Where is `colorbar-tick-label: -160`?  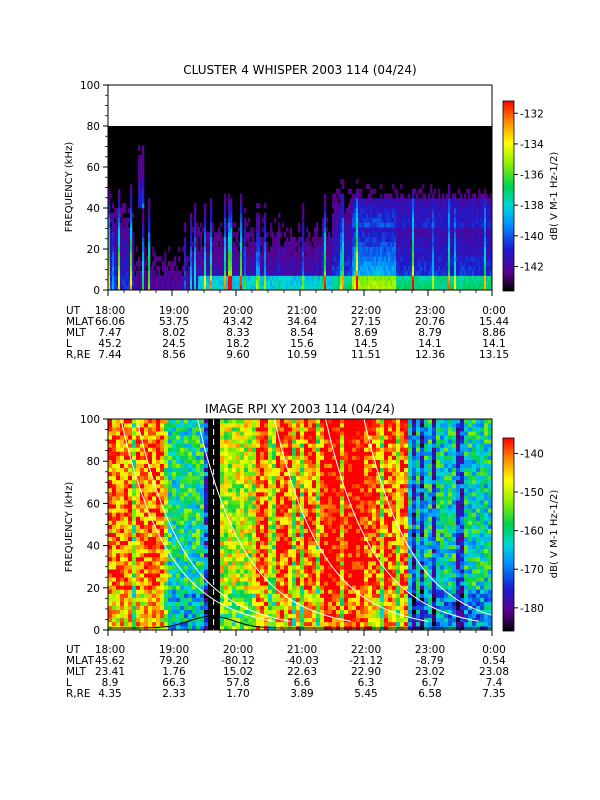 colorbar-tick-label: -160 is located at coordinates (532, 532).